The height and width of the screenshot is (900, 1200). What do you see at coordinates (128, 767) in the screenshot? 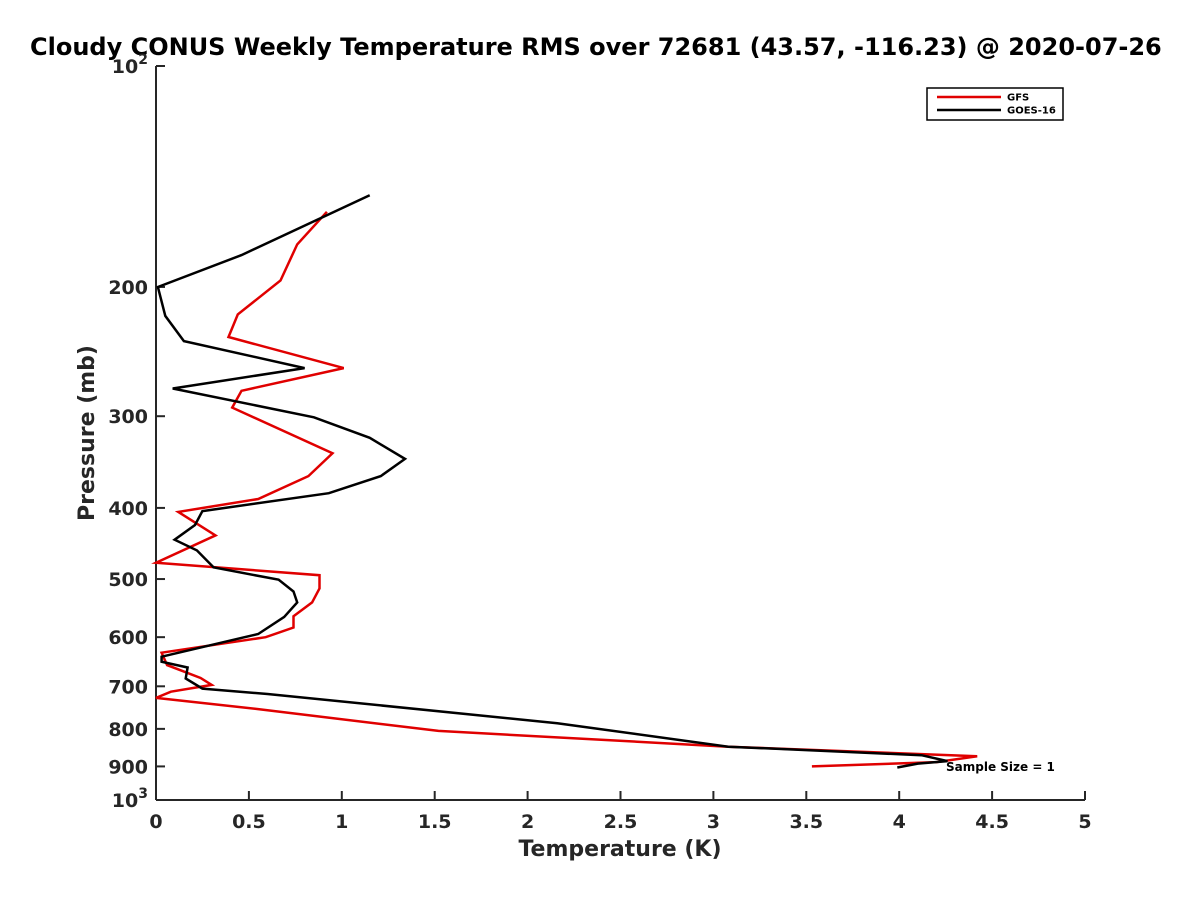
I see `y-tick-label: 900` at bounding box center [128, 767].